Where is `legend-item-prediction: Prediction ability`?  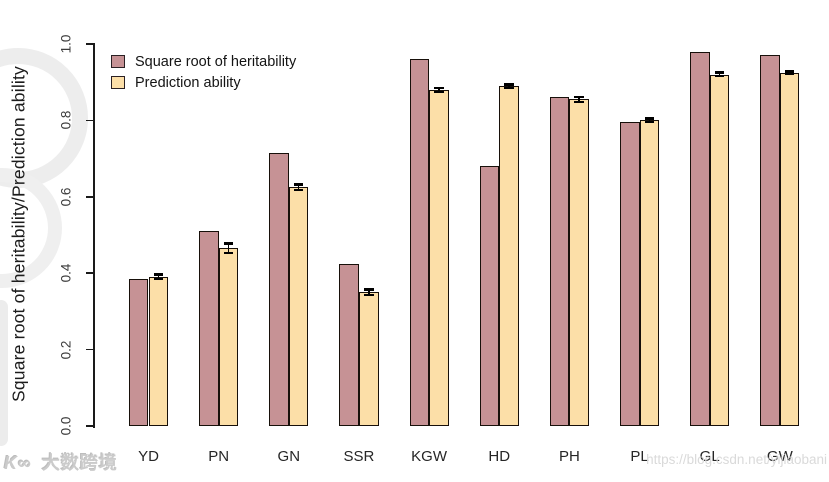 legend-item-prediction: Prediction ability is located at coordinates (203, 82).